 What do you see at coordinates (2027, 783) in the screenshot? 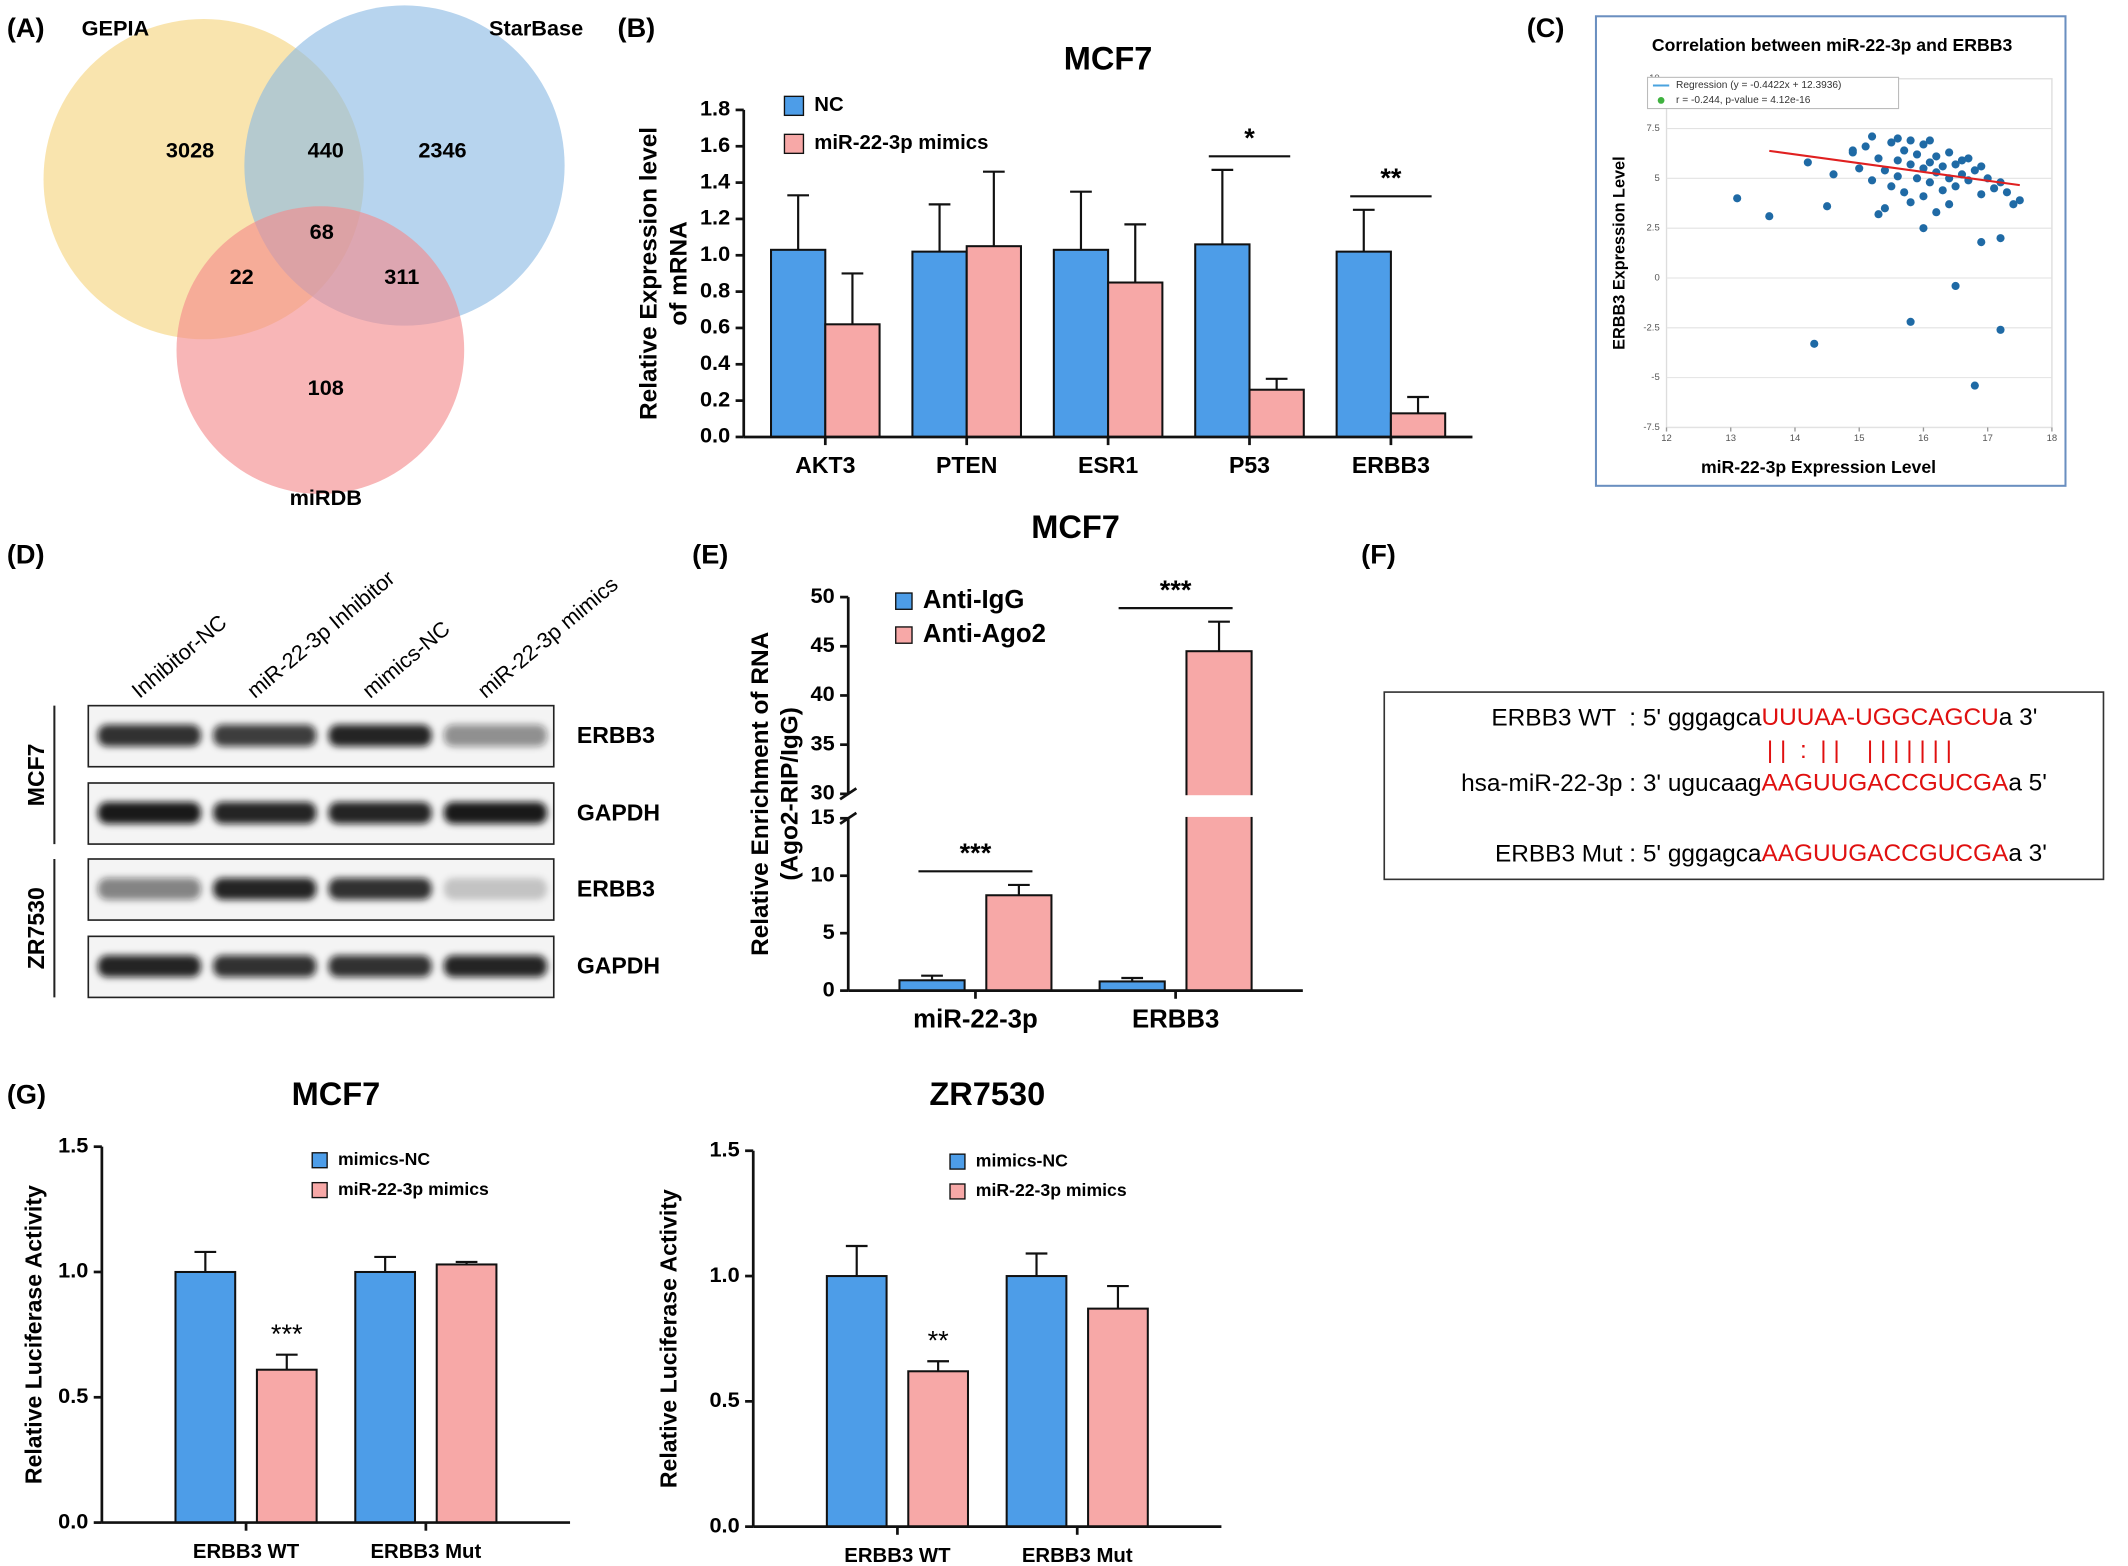
I see `sequence-suffix: a 5'` at bounding box center [2027, 783].